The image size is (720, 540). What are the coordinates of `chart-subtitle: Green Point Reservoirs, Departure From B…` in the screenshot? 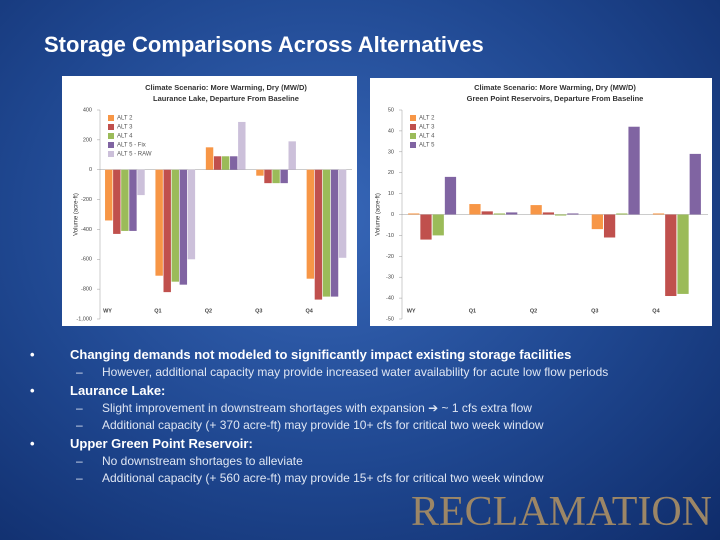 It's located at (555, 98).